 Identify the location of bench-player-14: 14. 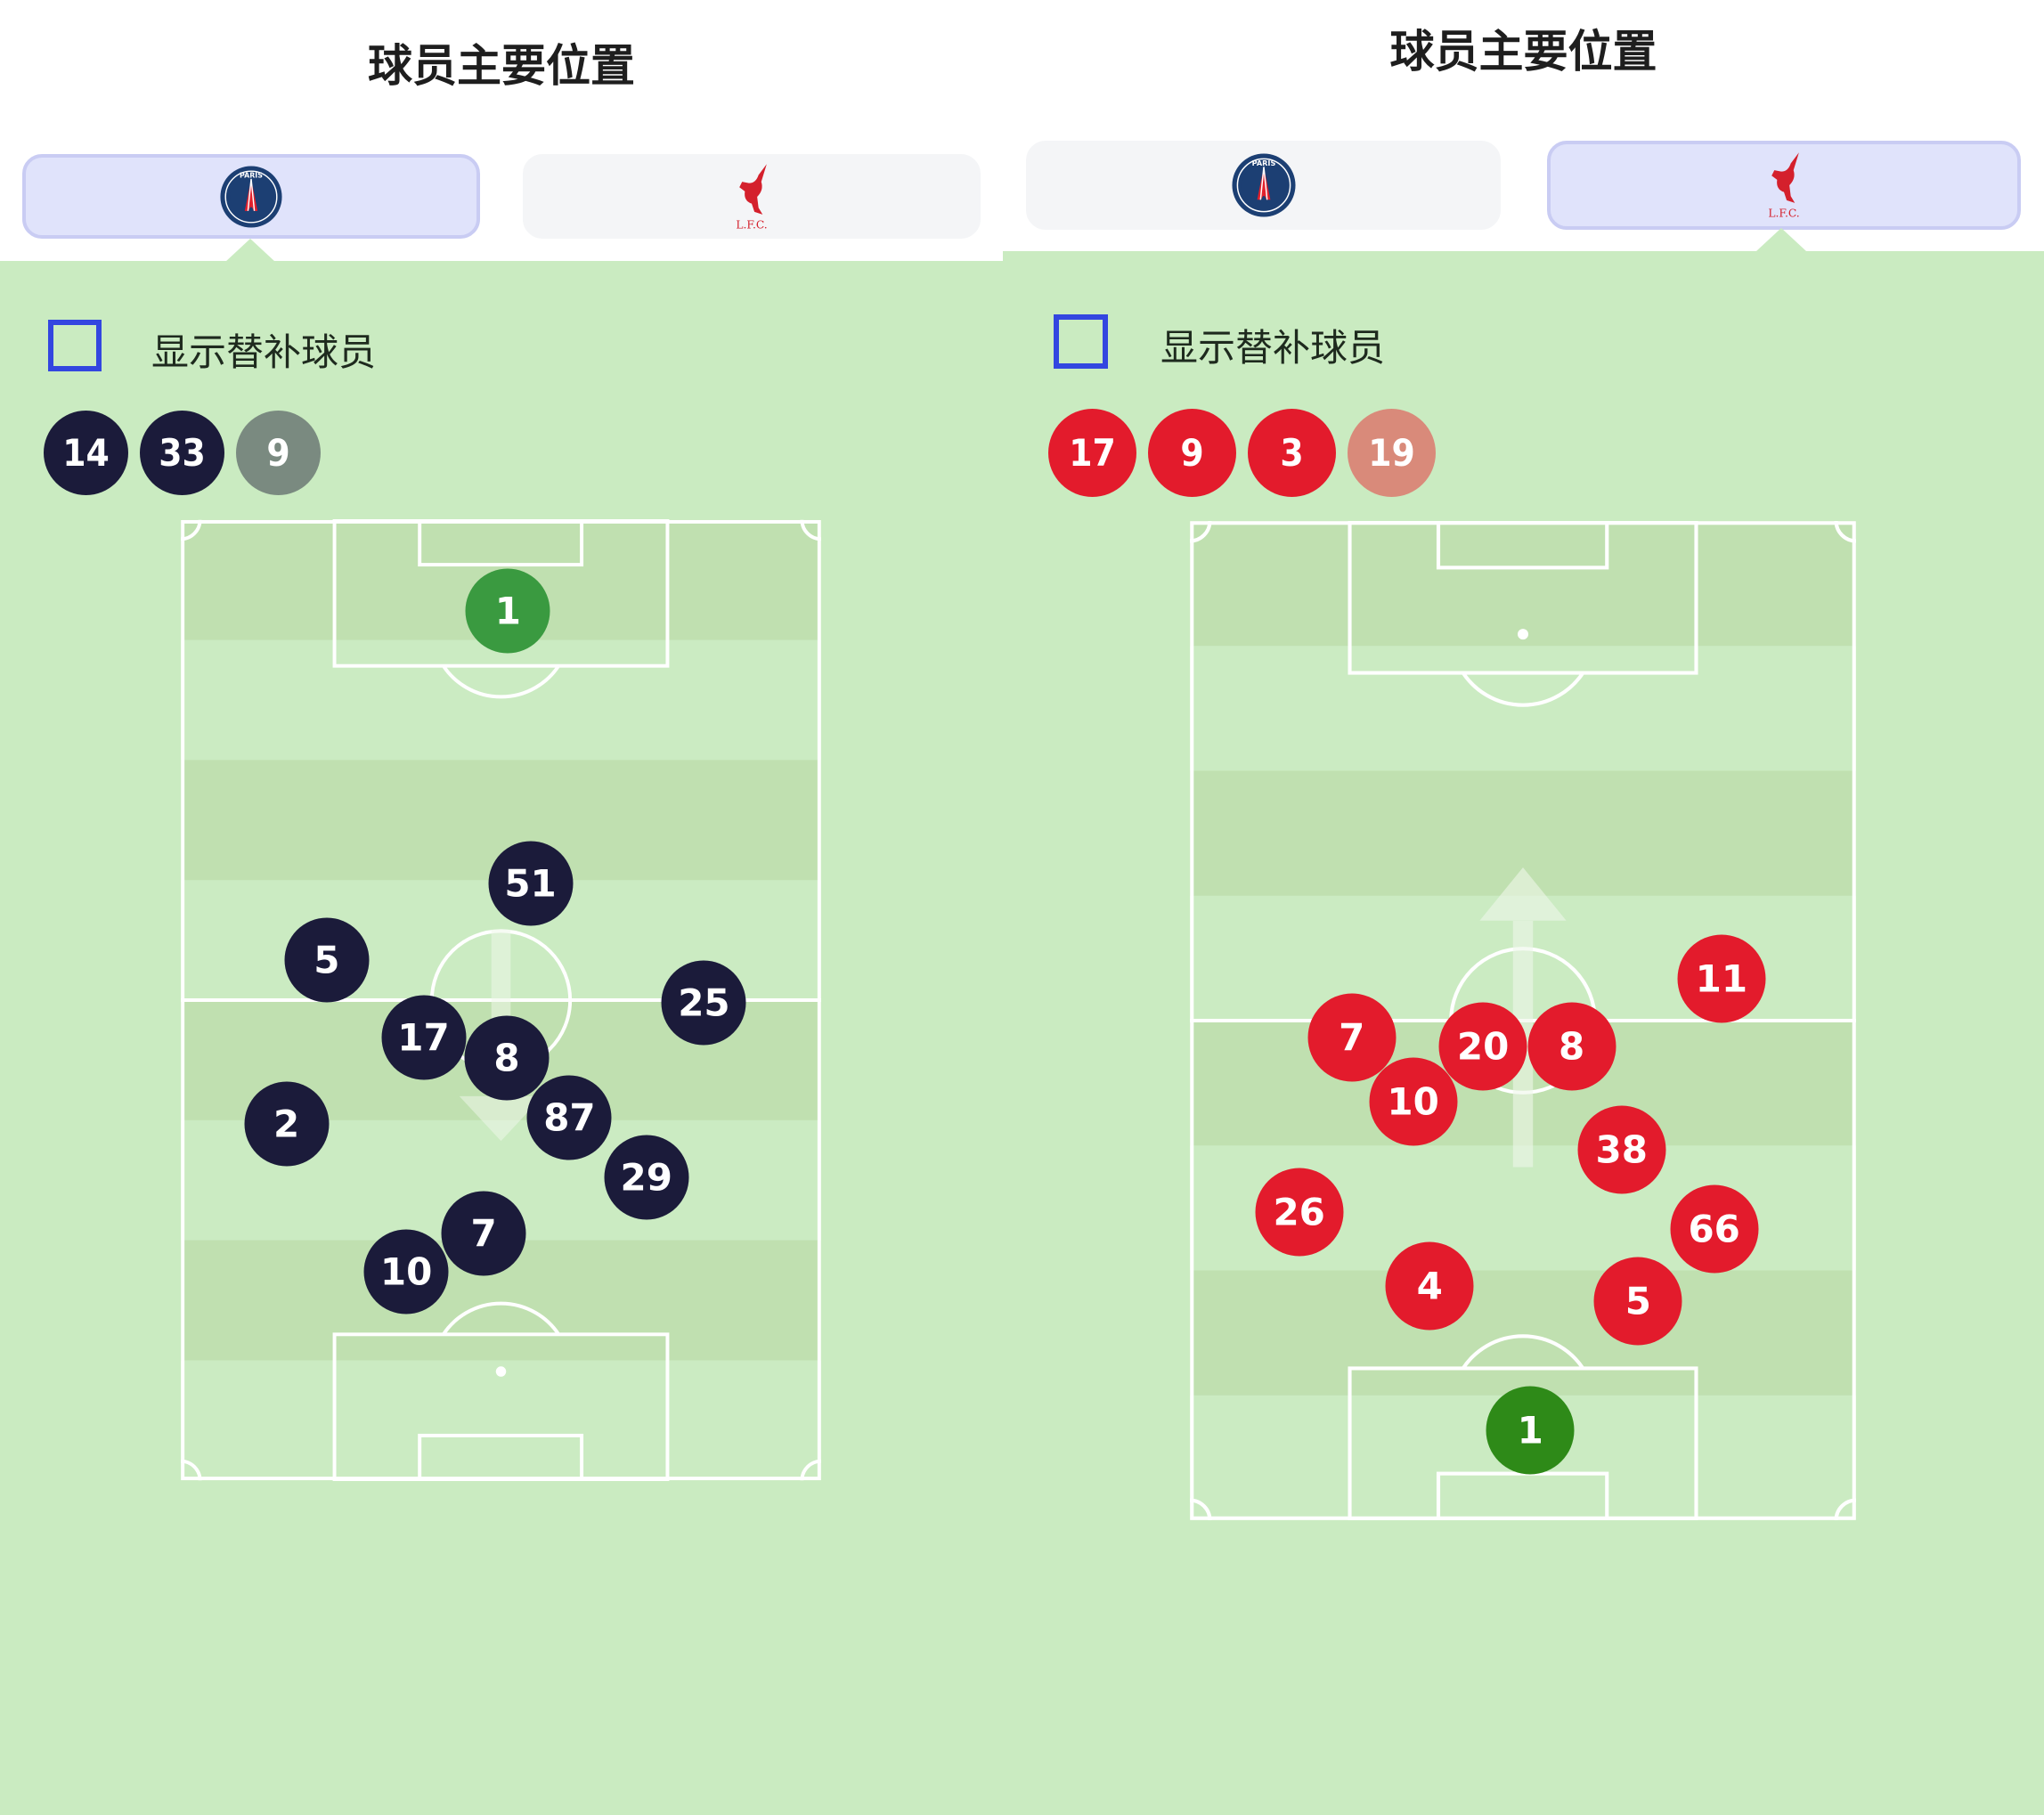
(86, 453).